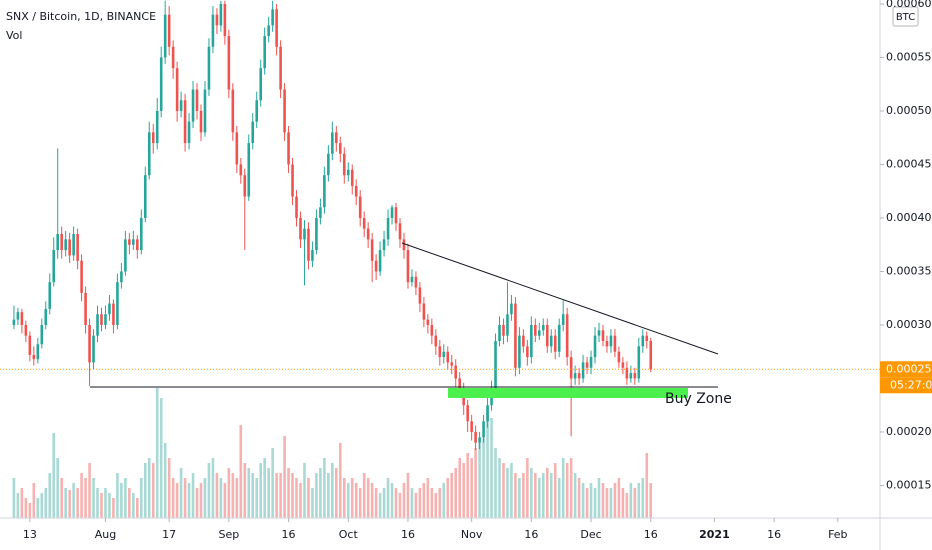 This screenshot has height=550, width=932. What do you see at coordinates (909, 163) in the screenshot?
I see `y-tick-label: 0.0004500` at bounding box center [909, 163].